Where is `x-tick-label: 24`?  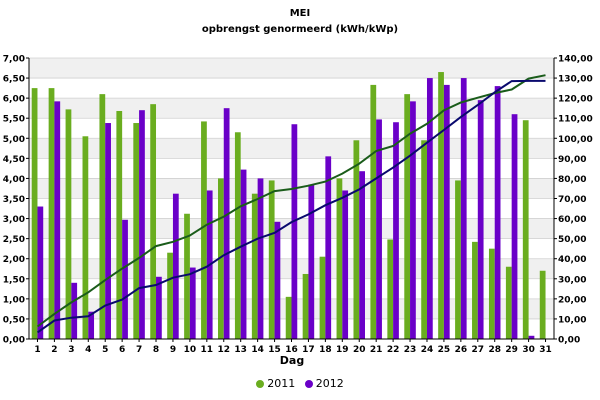 x-tick-label: 24 is located at coordinates (427, 350).